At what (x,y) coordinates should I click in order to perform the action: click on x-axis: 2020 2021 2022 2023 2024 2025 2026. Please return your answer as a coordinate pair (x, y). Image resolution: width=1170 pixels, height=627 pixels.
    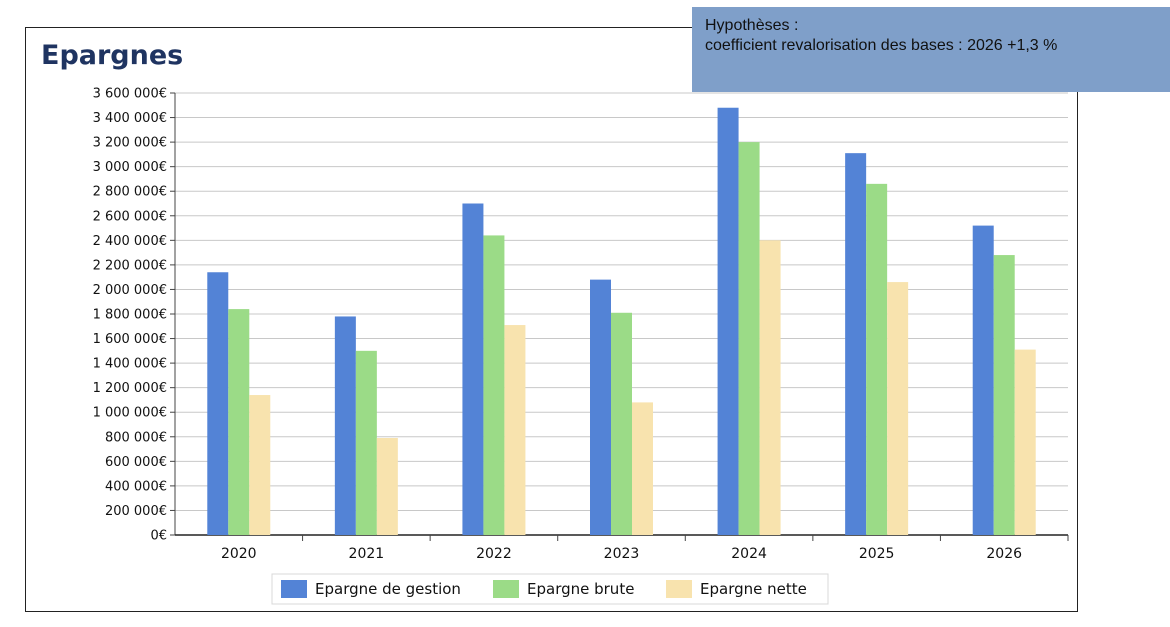
    Looking at the image, I should click on (622, 548).